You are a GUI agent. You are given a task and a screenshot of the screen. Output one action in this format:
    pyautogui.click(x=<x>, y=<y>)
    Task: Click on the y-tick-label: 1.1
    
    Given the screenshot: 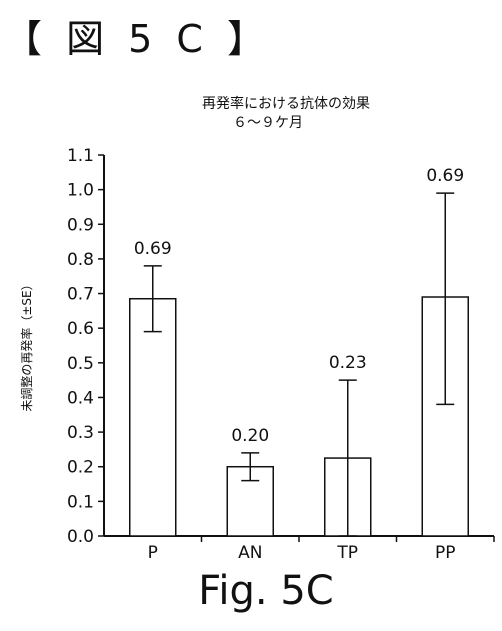 What is the action you would take?
    pyautogui.click(x=80, y=156)
    